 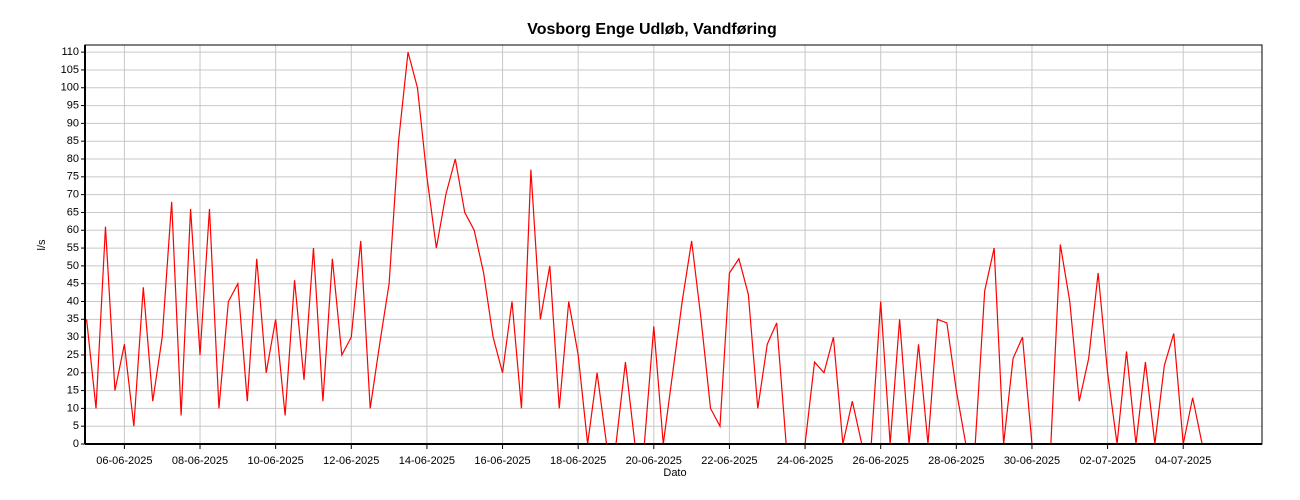 What do you see at coordinates (73, 248) in the screenshot?
I see `y-tick-label: 55` at bounding box center [73, 248].